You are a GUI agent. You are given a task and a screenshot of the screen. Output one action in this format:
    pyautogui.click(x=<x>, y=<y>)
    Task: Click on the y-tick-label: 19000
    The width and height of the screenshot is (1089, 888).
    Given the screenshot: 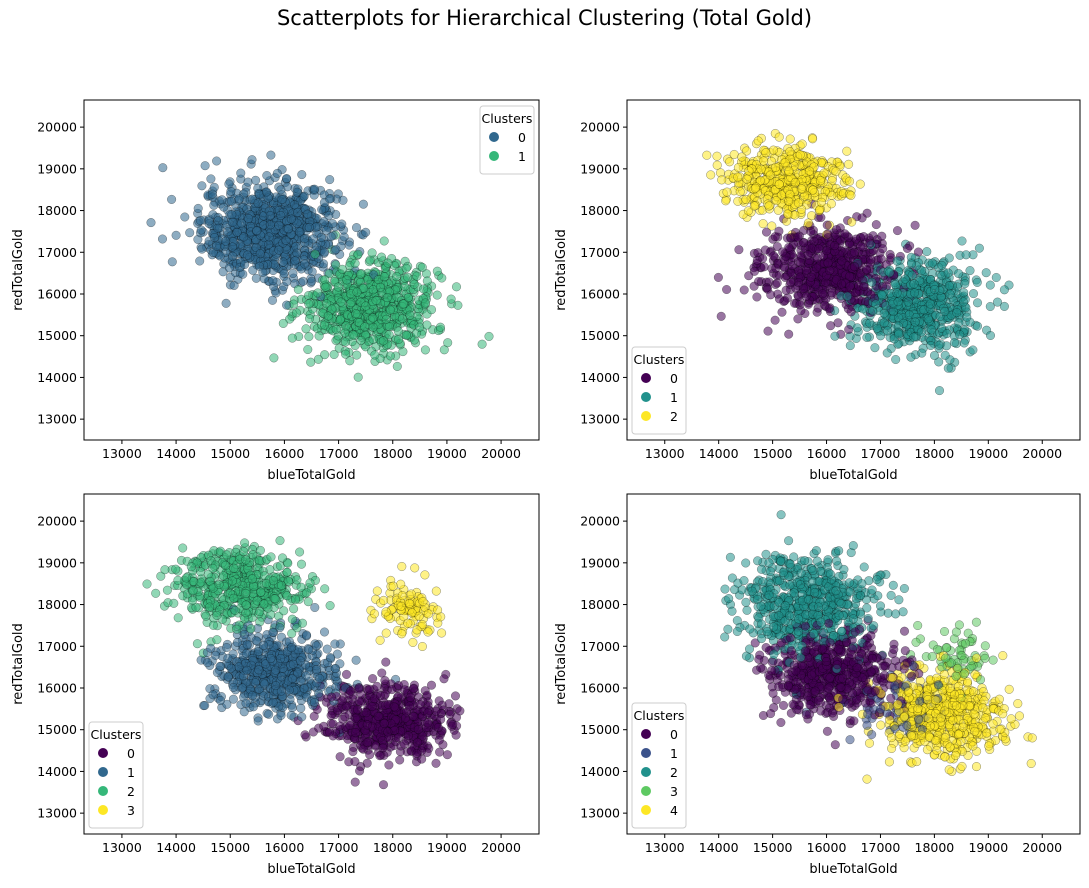 What is the action you would take?
    pyautogui.click(x=600, y=168)
    